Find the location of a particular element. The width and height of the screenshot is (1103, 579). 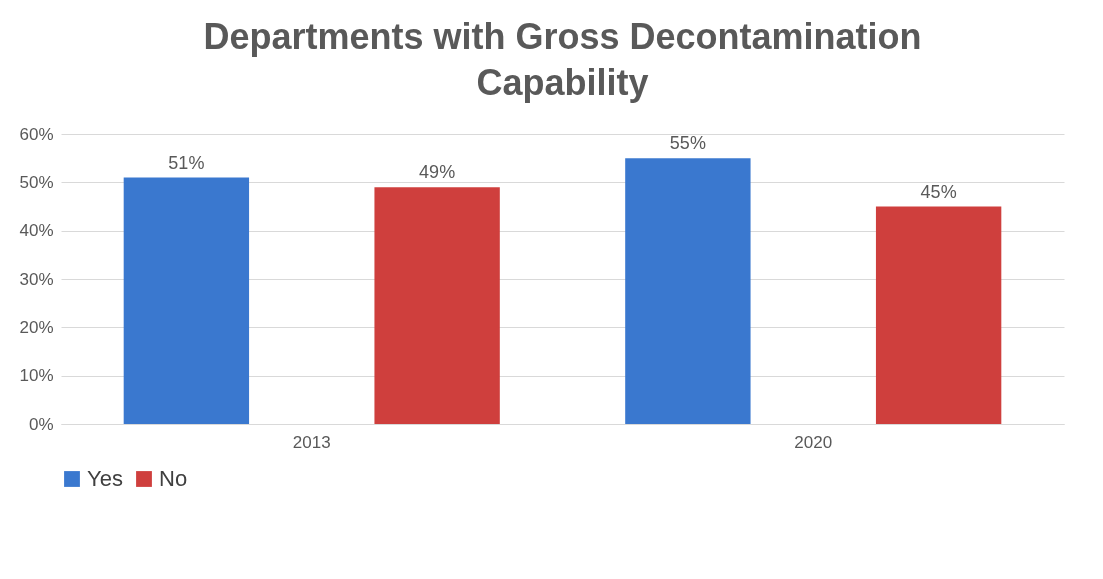

data-label: 45% is located at coordinates (938, 191).